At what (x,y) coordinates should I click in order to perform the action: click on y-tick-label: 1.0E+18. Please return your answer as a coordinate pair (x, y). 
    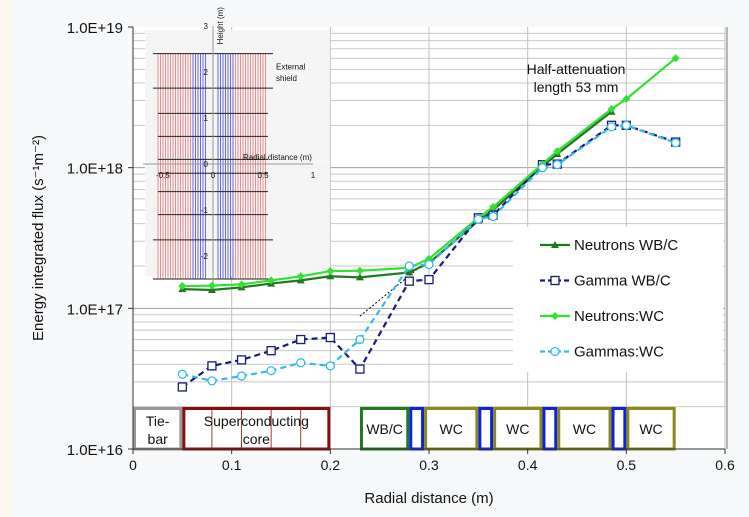
    Looking at the image, I should click on (95, 169).